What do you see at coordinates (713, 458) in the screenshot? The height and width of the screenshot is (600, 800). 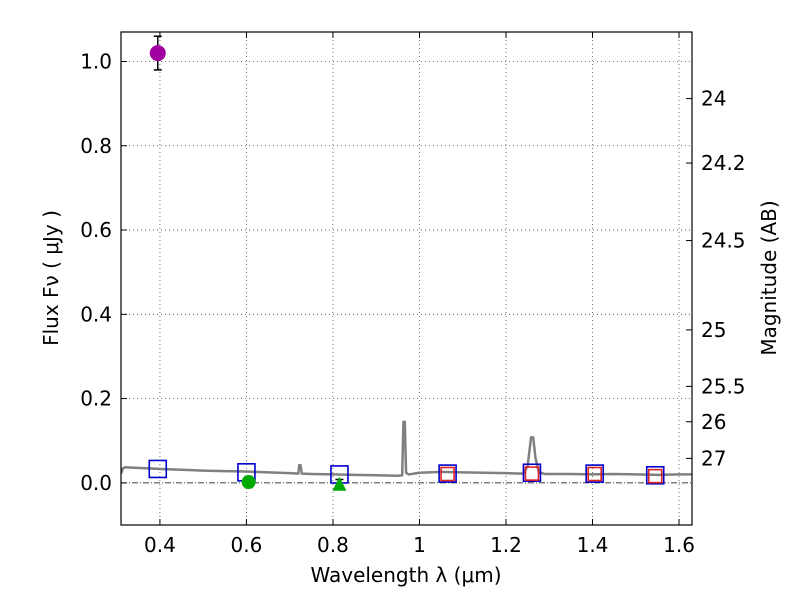 I see `y2-tick-label: 27` at bounding box center [713, 458].